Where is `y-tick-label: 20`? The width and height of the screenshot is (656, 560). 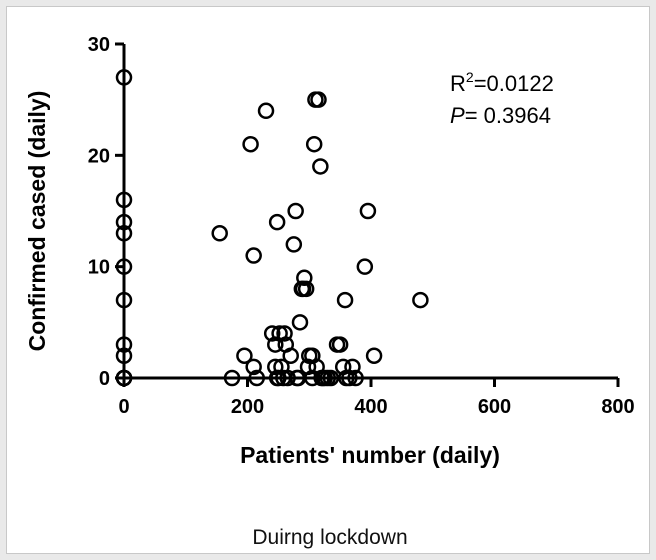
y-tick-label: 20 is located at coordinates (99, 156).